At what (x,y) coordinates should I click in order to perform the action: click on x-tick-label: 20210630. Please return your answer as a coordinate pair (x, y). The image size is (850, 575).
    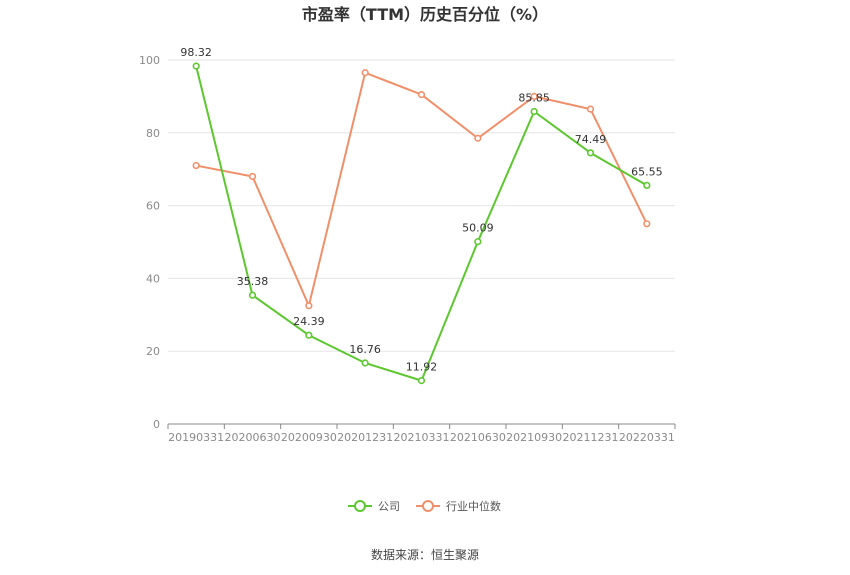
    Looking at the image, I should click on (478, 437).